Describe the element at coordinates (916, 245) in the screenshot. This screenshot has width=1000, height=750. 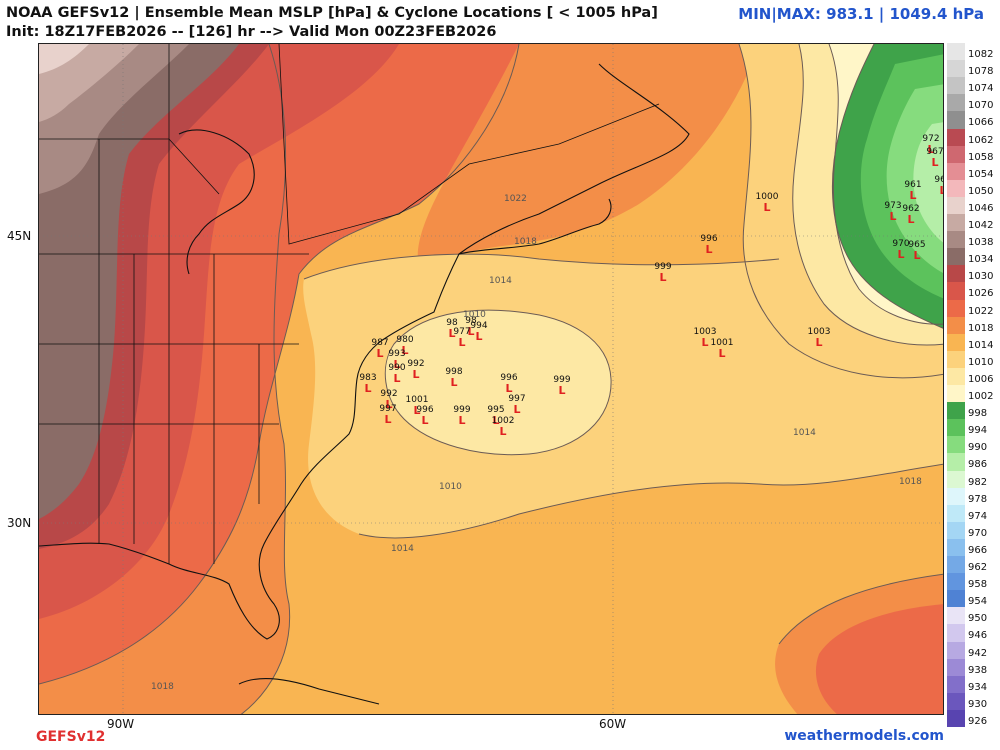
I see `low-pressure-value: 965` at that location.